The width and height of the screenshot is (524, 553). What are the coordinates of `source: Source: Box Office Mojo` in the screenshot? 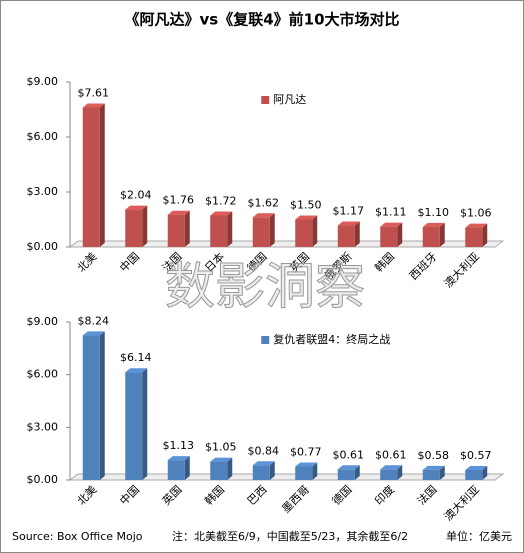 It's located at (77, 536).